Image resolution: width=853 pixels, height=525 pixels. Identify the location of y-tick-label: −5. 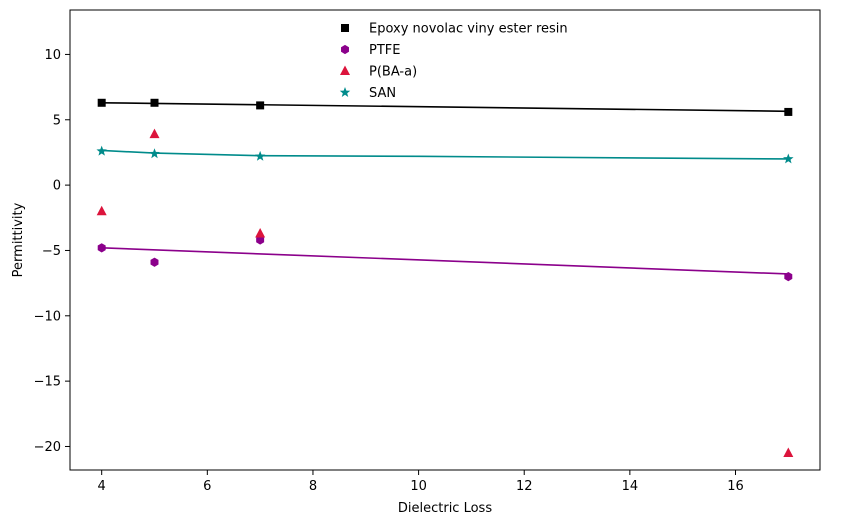
(51, 251).